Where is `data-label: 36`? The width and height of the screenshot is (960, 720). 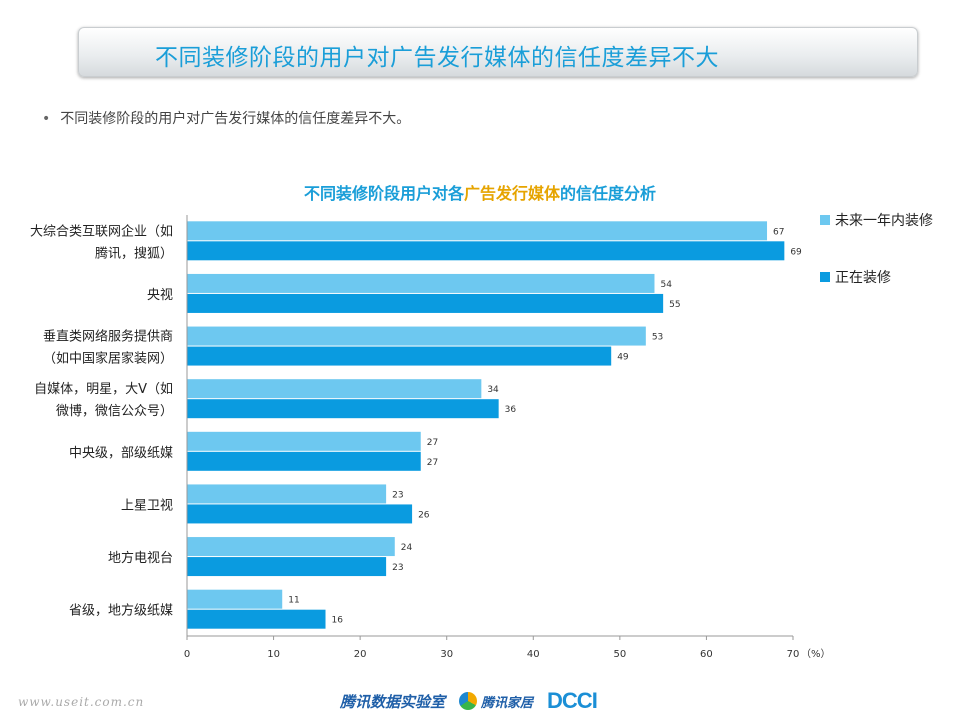
data-label: 36 is located at coordinates (511, 410).